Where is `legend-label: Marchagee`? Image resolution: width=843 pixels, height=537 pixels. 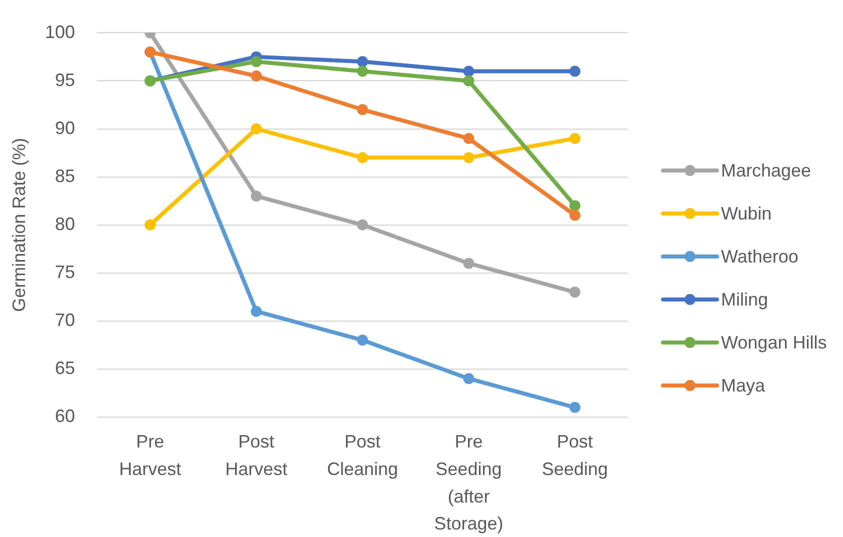 legend-label: Marchagee is located at coordinates (766, 170).